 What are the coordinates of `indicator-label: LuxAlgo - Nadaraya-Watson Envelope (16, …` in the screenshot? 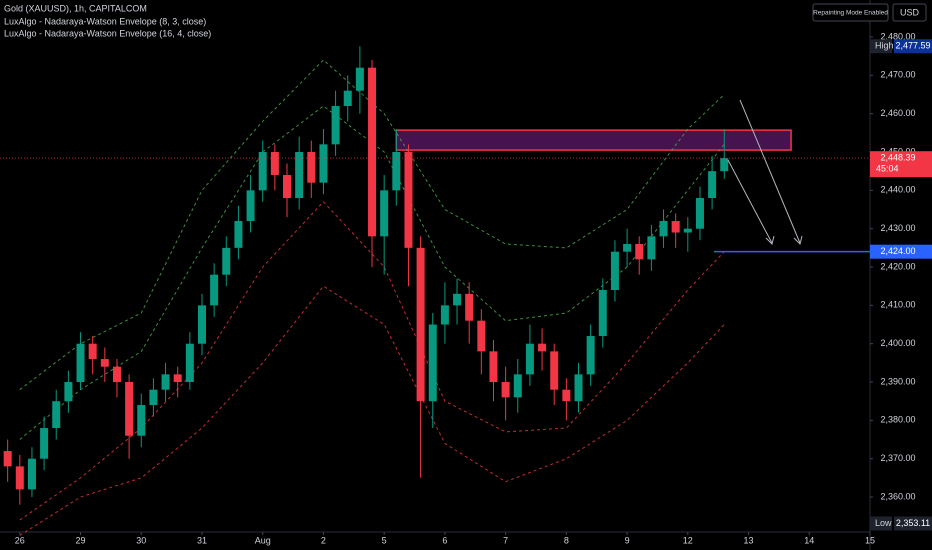 It's located at (107, 33).